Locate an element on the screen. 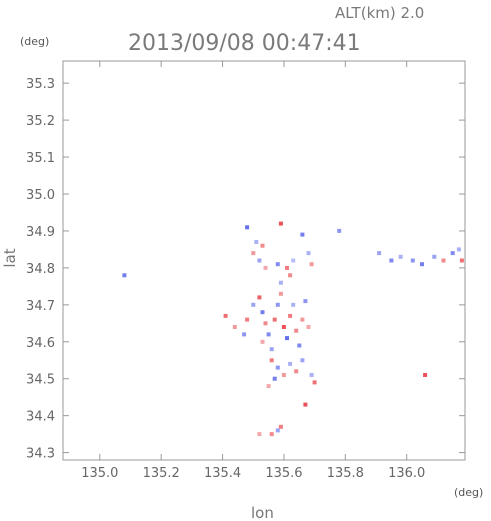 The image size is (491, 521). x-tick-label: 135.4 is located at coordinates (222, 473).